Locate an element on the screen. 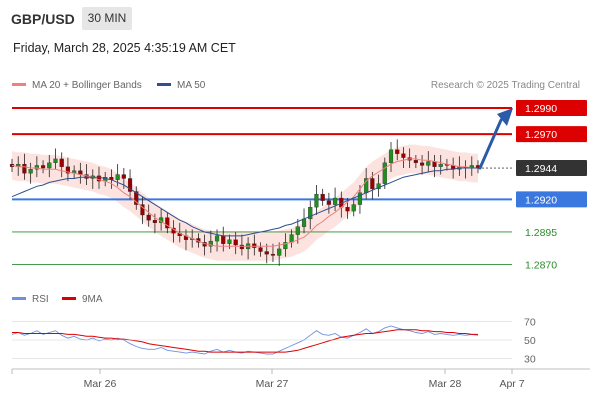 The height and width of the screenshot is (400, 590). timeframe-badge: 30 MIN is located at coordinates (107, 18).